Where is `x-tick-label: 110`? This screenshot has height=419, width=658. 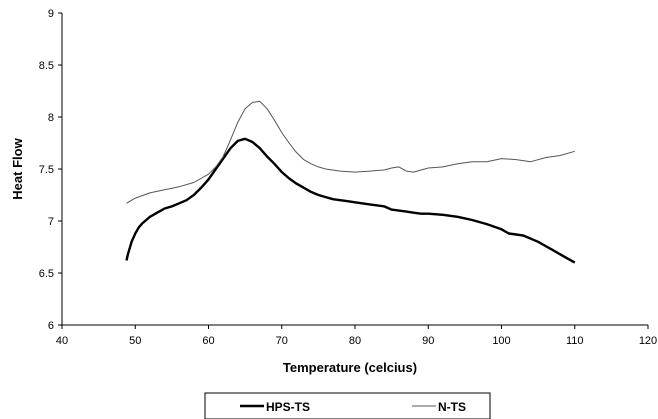
x-tick-label: 110 is located at coordinates (575, 341).